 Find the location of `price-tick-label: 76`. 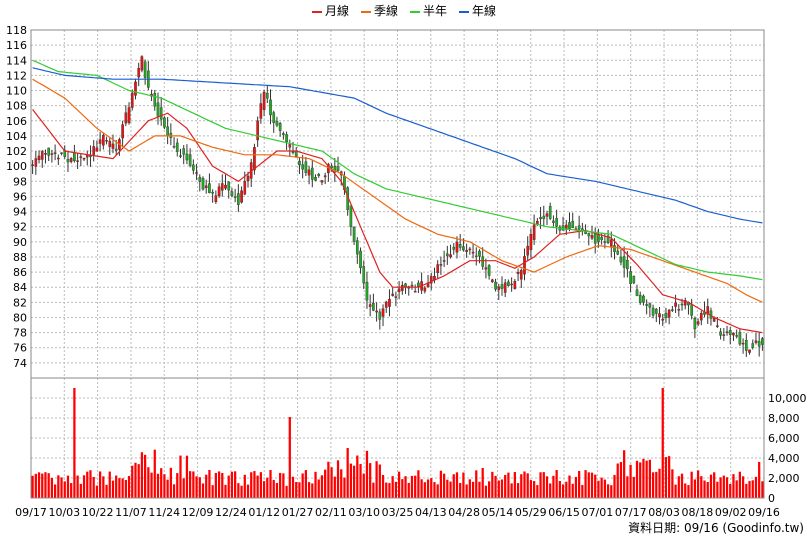

price-tick-label: 76 is located at coordinates (20, 348).